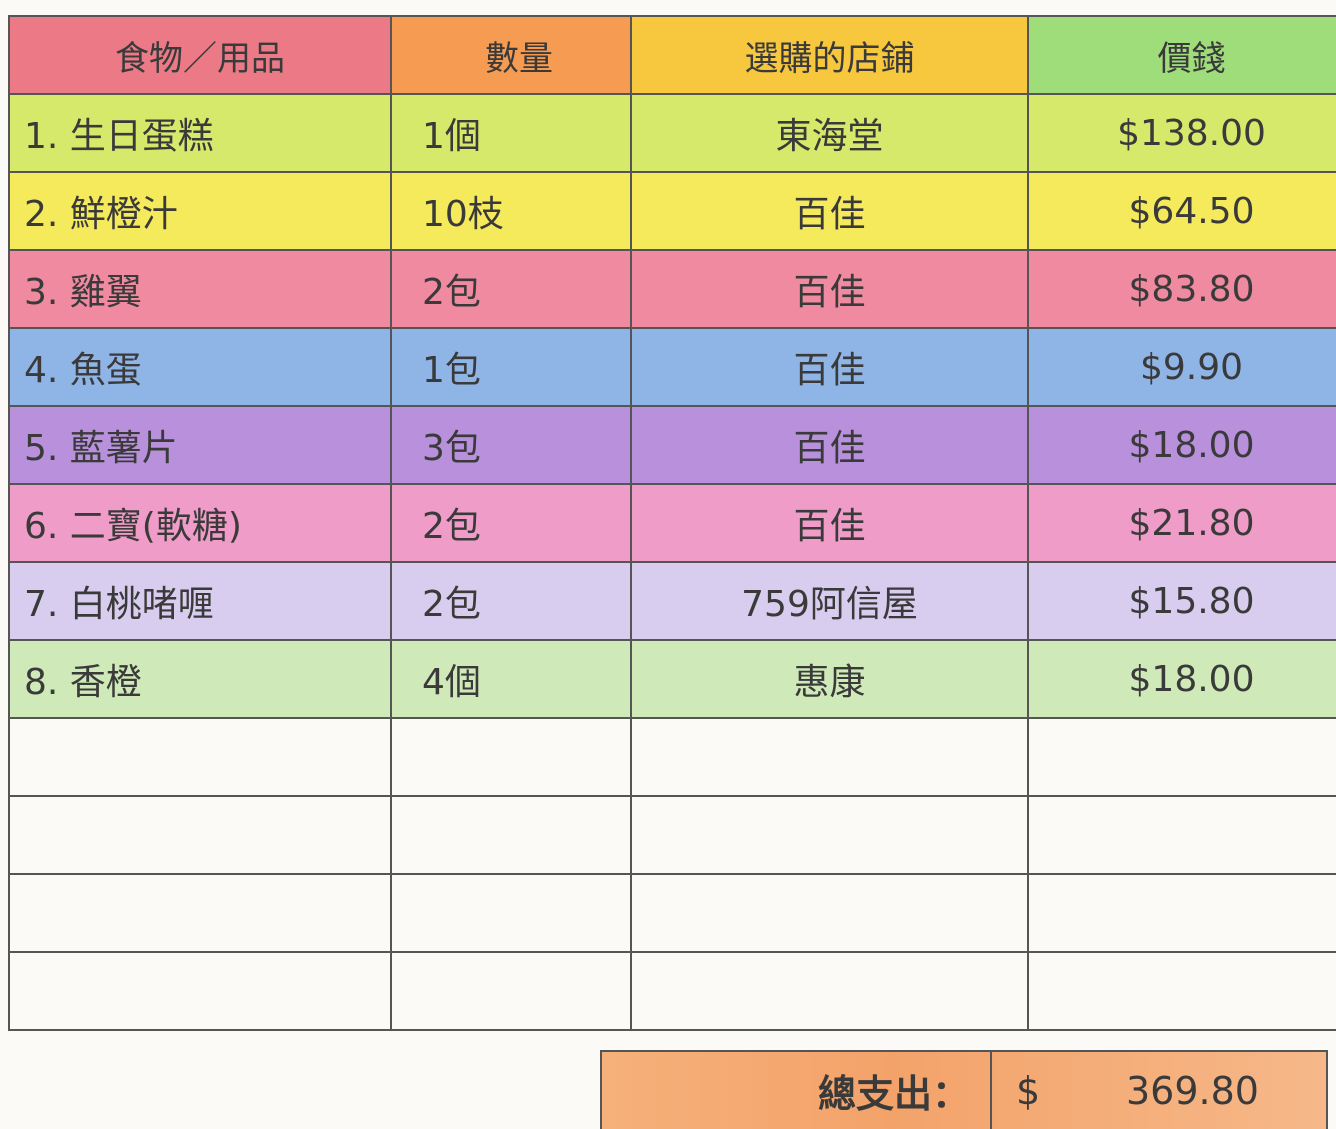 The width and height of the screenshot is (1336, 1129). I want to click on item-name: 4. 魚蛋, so click(200, 367).